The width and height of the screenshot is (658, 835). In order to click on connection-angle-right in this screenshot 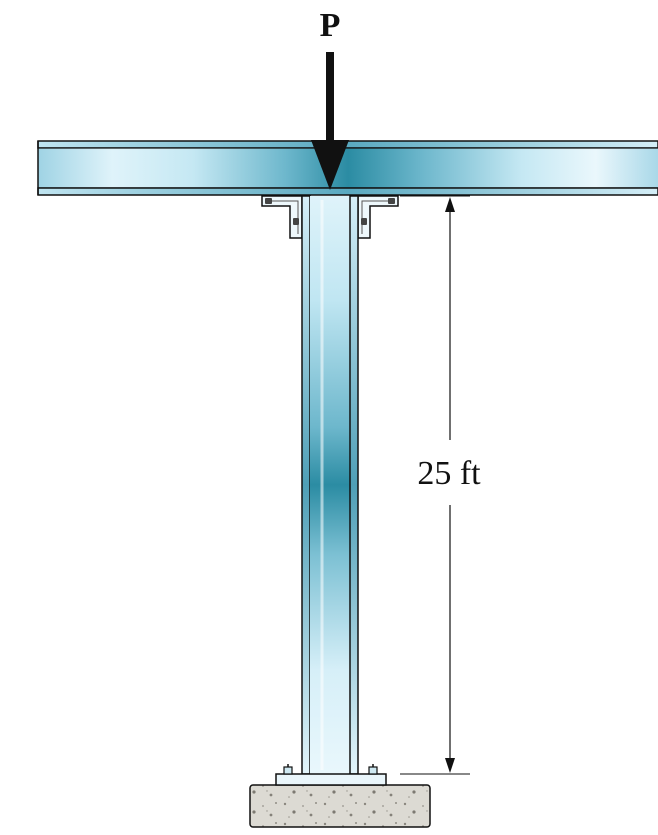, I will do `click(378, 217)`.